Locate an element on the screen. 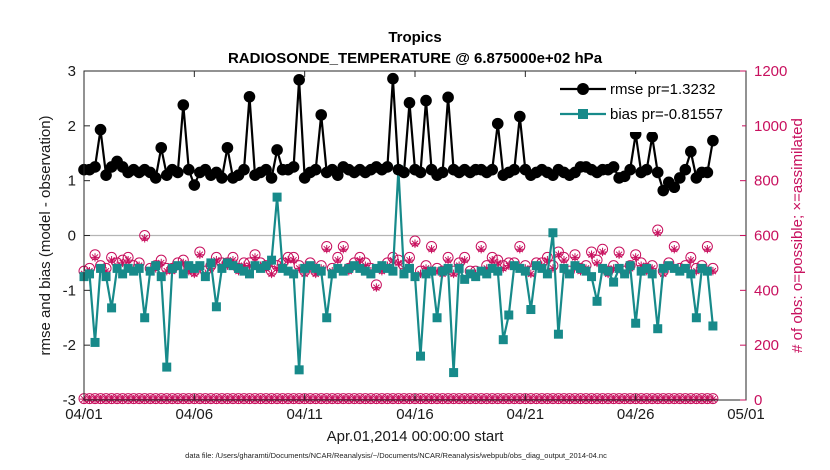 The width and height of the screenshot is (830, 470). right-tick-label: 1000 is located at coordinates (770, 126).